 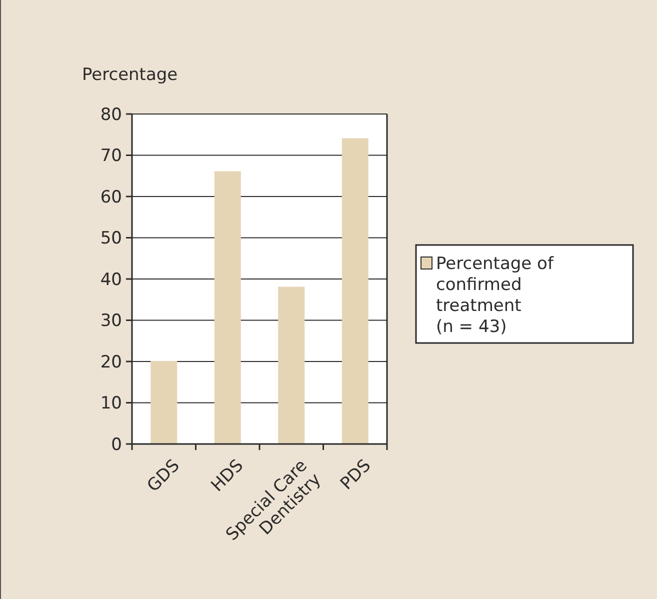 I want to click on y-tick-label: 30, so click(x=111, y=321).